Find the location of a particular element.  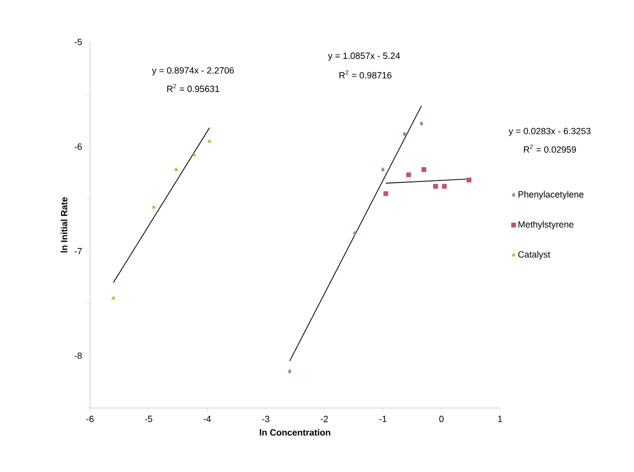

legend-label: Methylstyrene is located at coordinates (546, 225).